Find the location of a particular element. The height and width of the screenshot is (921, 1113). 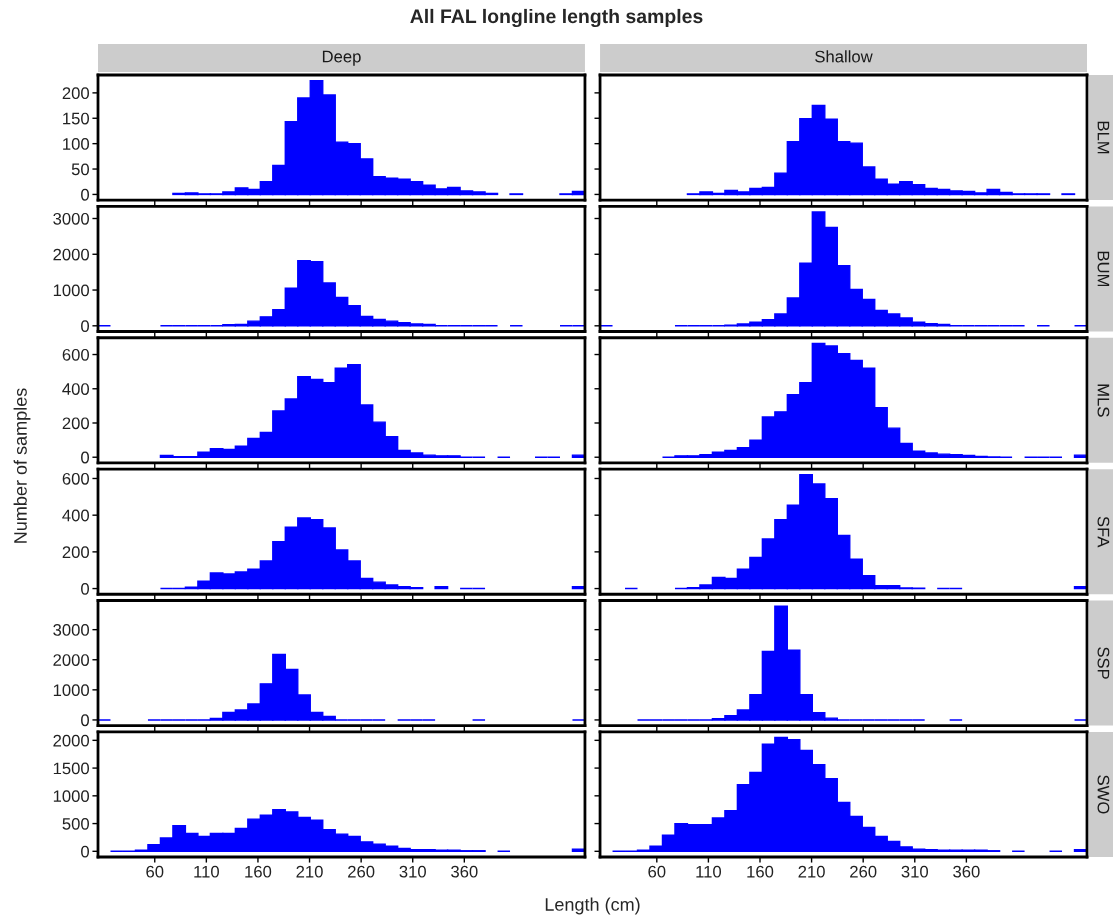

y-tick-label: 500 is located at coordinates (76, 823).